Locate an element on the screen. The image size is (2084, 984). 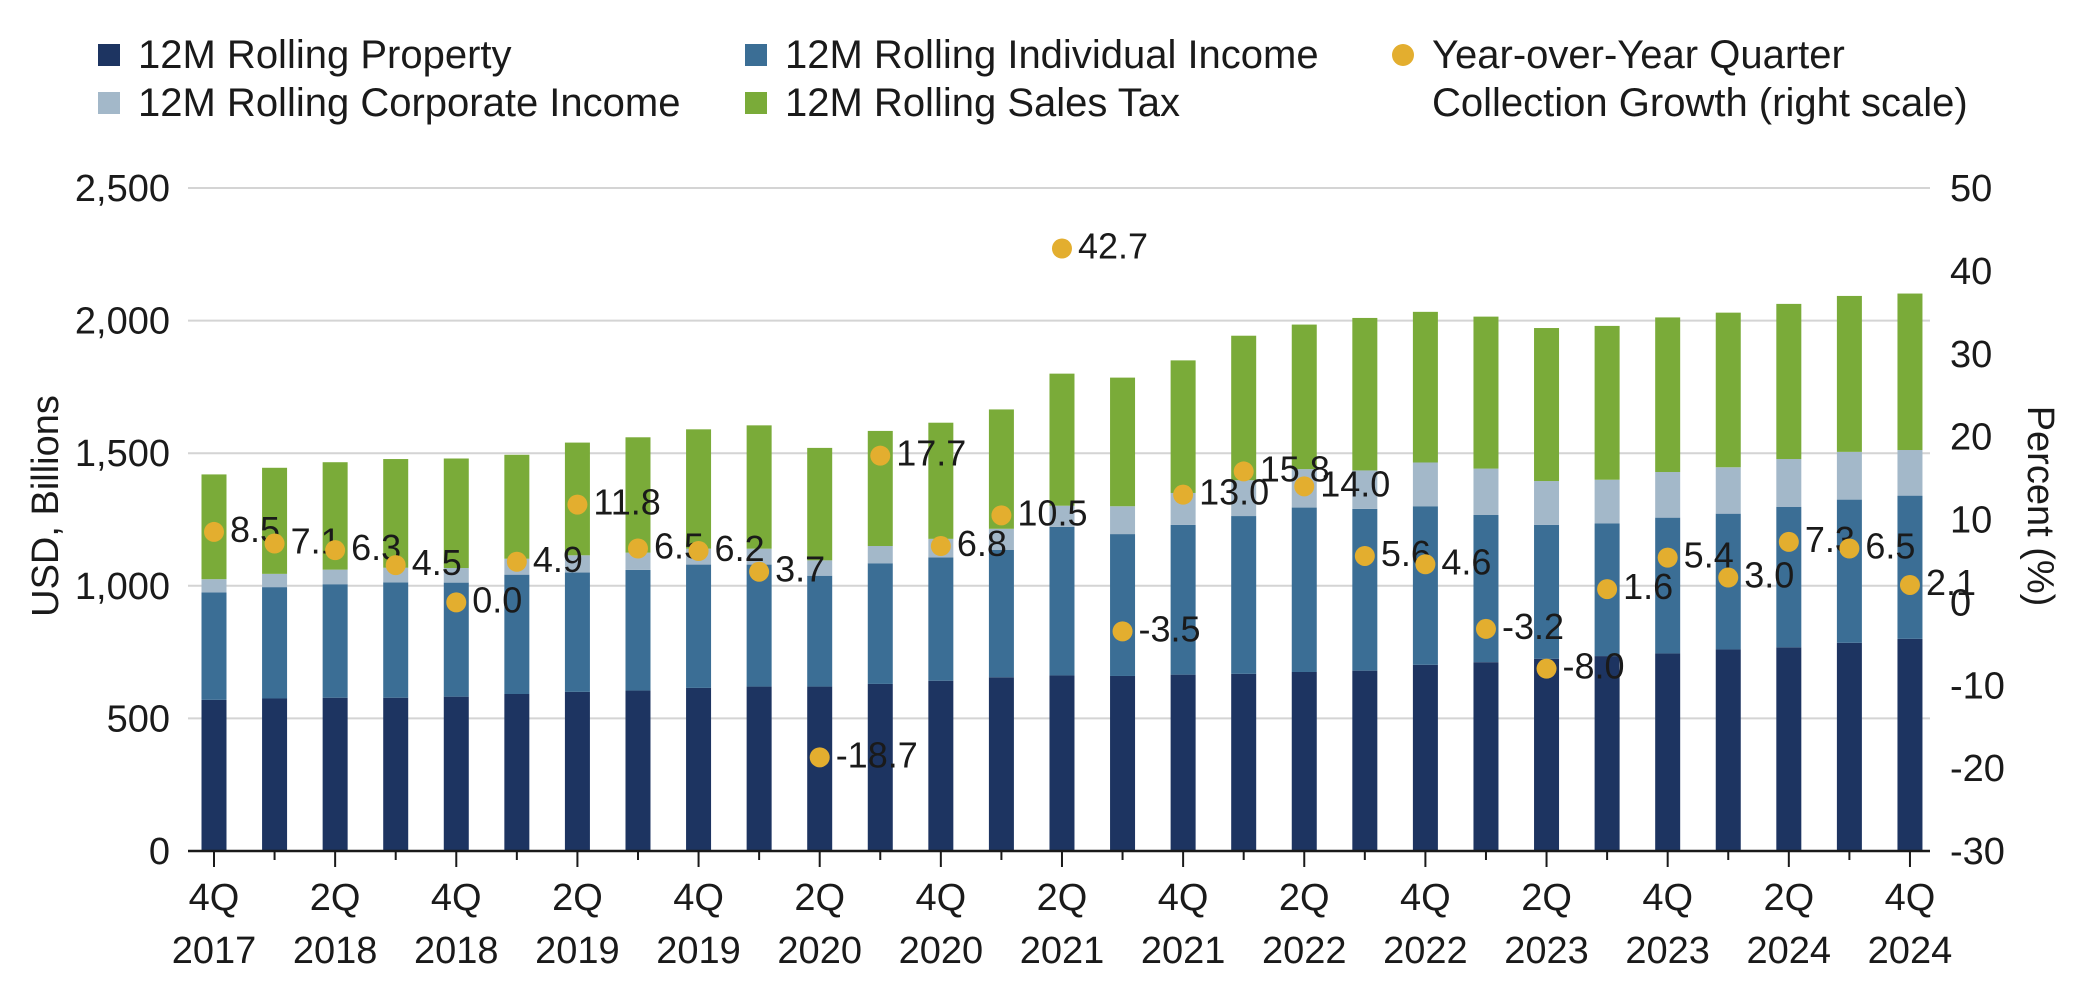
growth-dot-label: 3.0 is located at coordinates (1769, 575).